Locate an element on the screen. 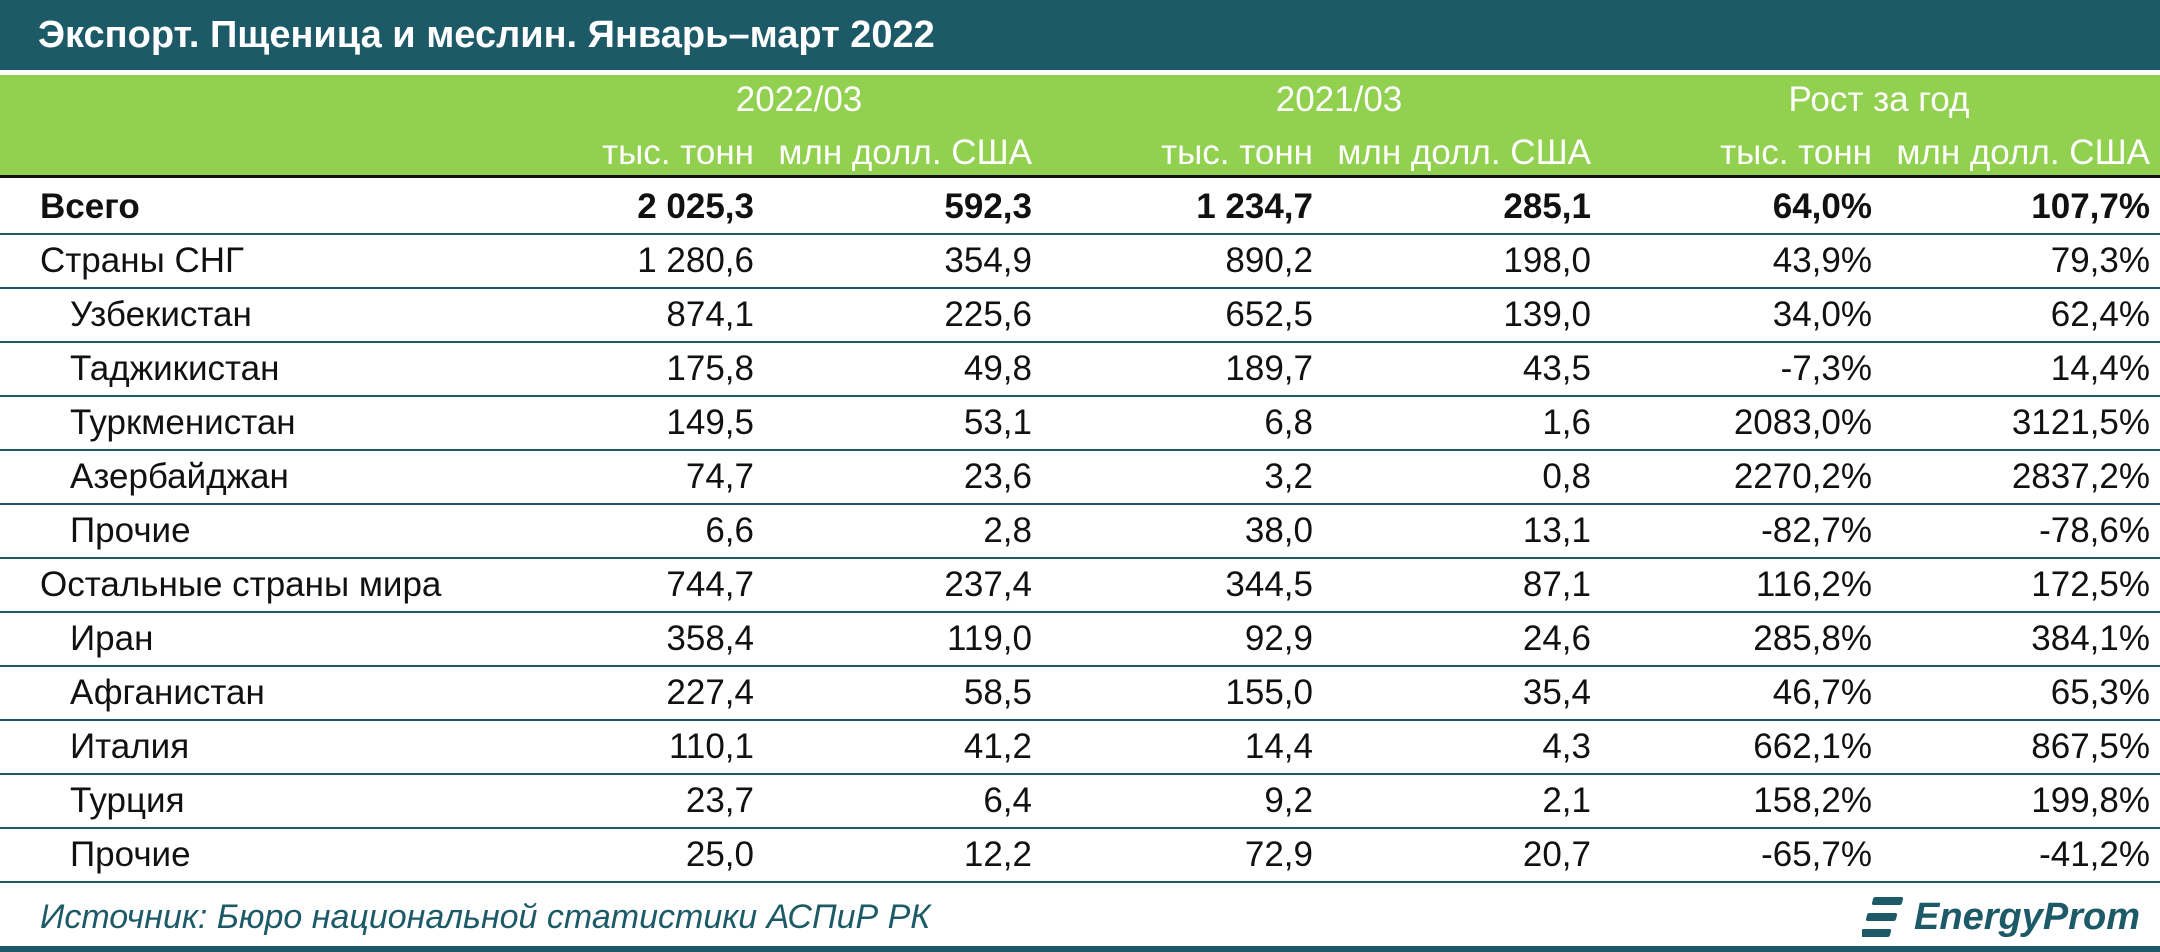 The height and width of the screenshot is (952, 2160). cell-value: 72,9 is located at coordinates (1172, 855).